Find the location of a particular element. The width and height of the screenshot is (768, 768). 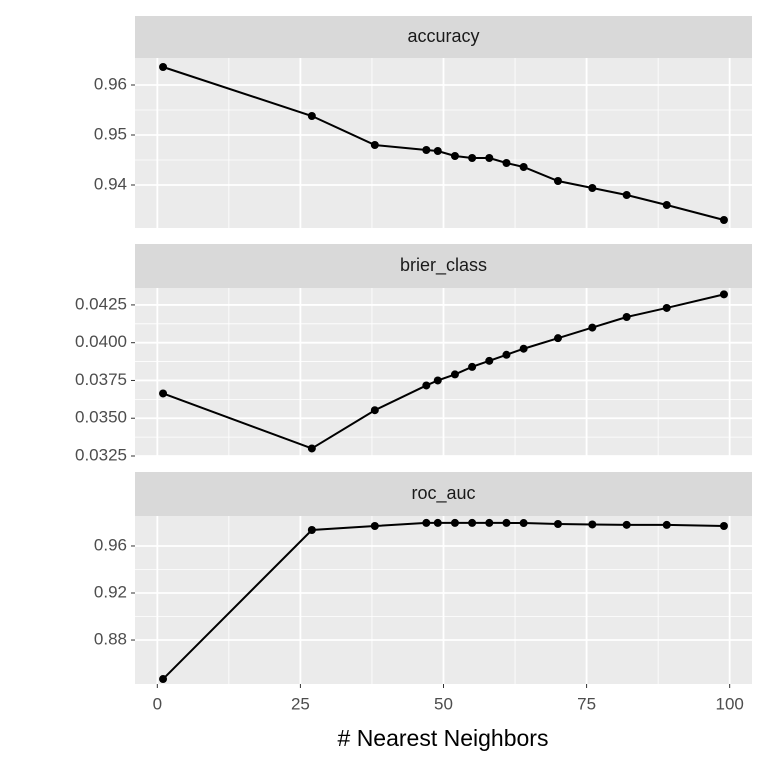

x-tick-label: 25 is located at coordinates (300, 703).